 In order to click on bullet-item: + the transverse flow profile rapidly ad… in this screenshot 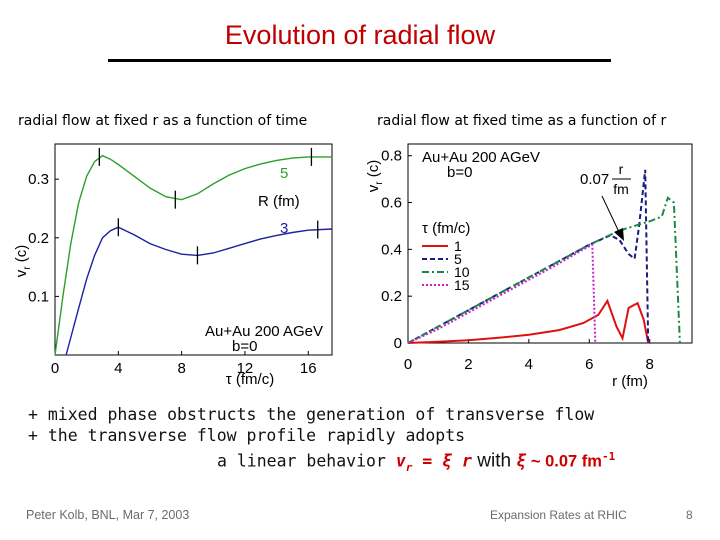, I will do `click(247, 435)`.